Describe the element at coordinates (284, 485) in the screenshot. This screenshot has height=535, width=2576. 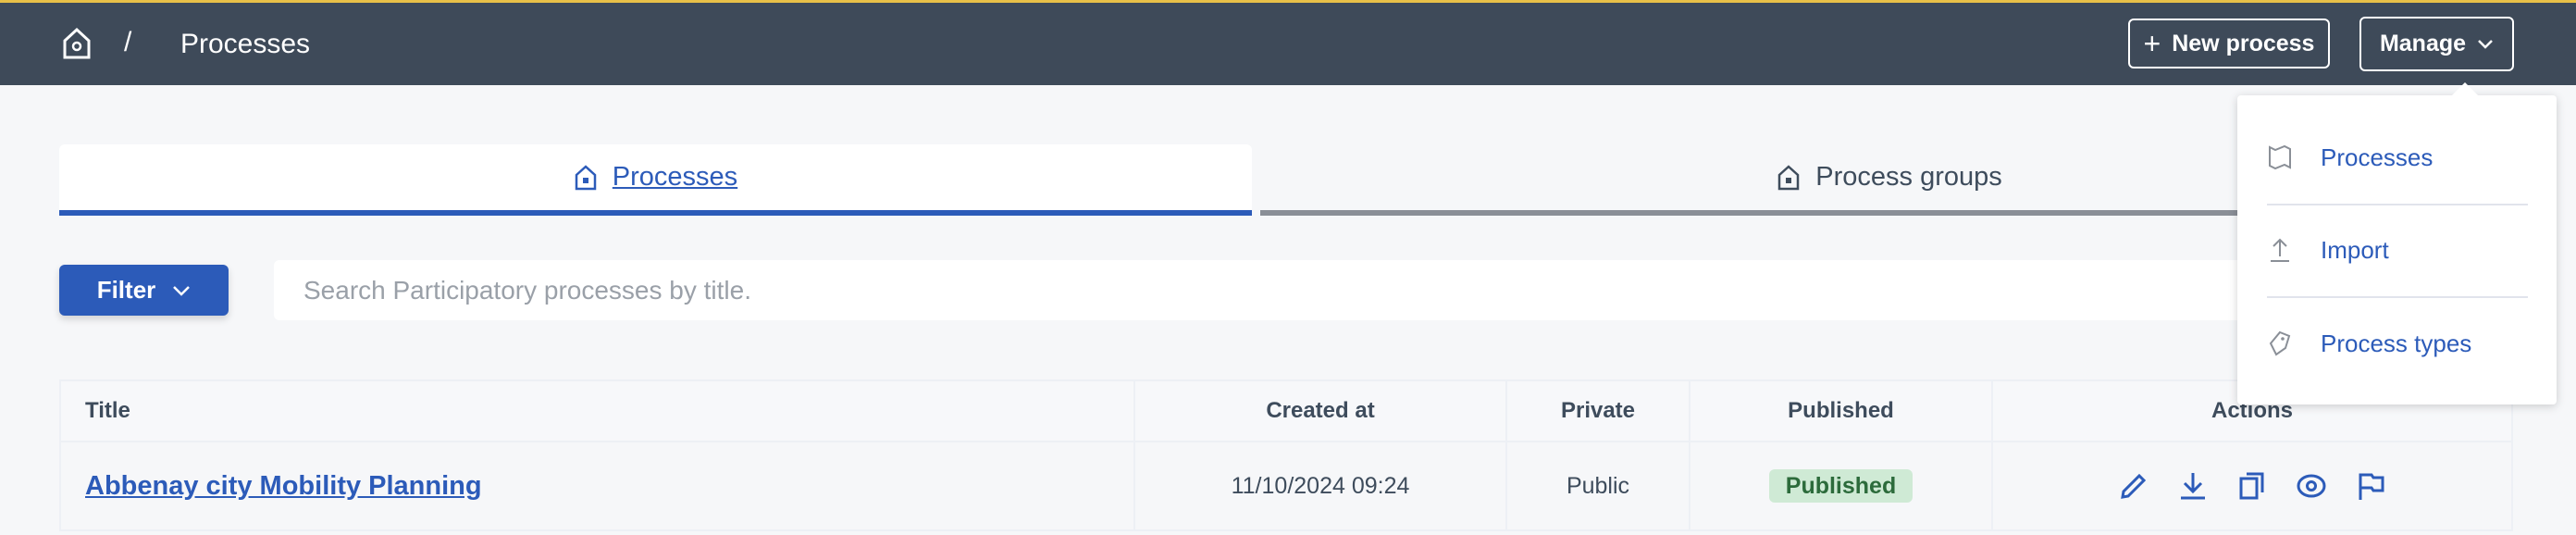
I see `process-title-link: Abbenay city Mobility Planning` at that location.